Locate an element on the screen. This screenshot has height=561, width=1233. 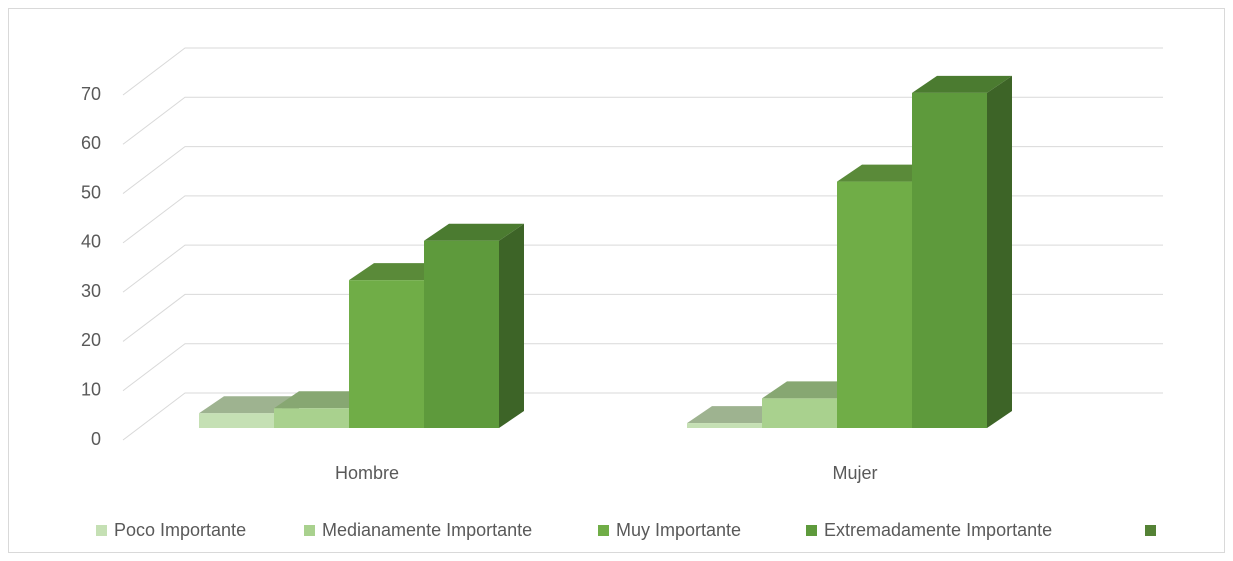
y-tick-label: 40 is located at coordinates (91, 242).